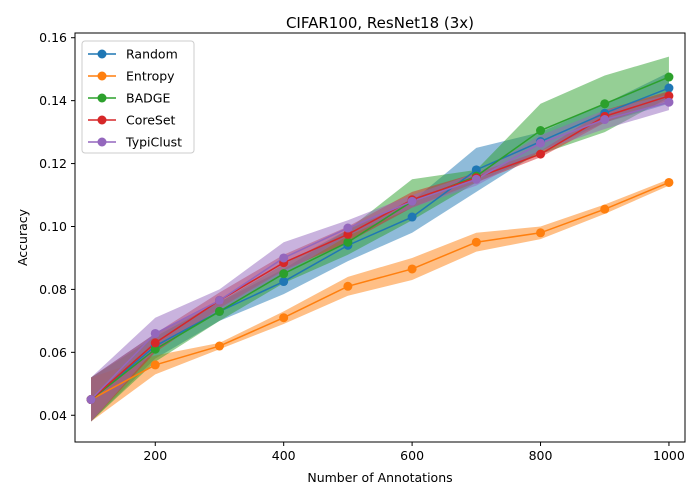 This screenshot has width=700, height=500. I want to click on y-tick-label: 0.14, so click(53, 100).